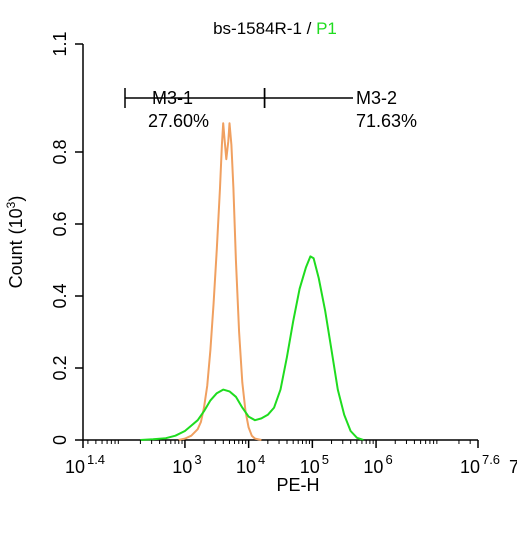 This screenshot has height=538, width=517. I want to click on chart-title: bs-1584R-1 / P1, so click(275, 28).